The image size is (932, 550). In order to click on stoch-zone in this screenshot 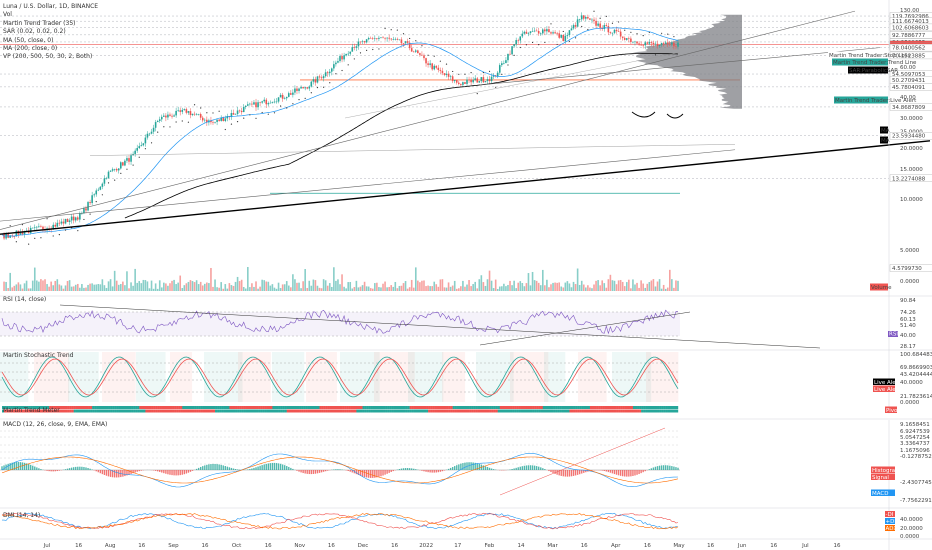, I will do `click(223, 377)`.